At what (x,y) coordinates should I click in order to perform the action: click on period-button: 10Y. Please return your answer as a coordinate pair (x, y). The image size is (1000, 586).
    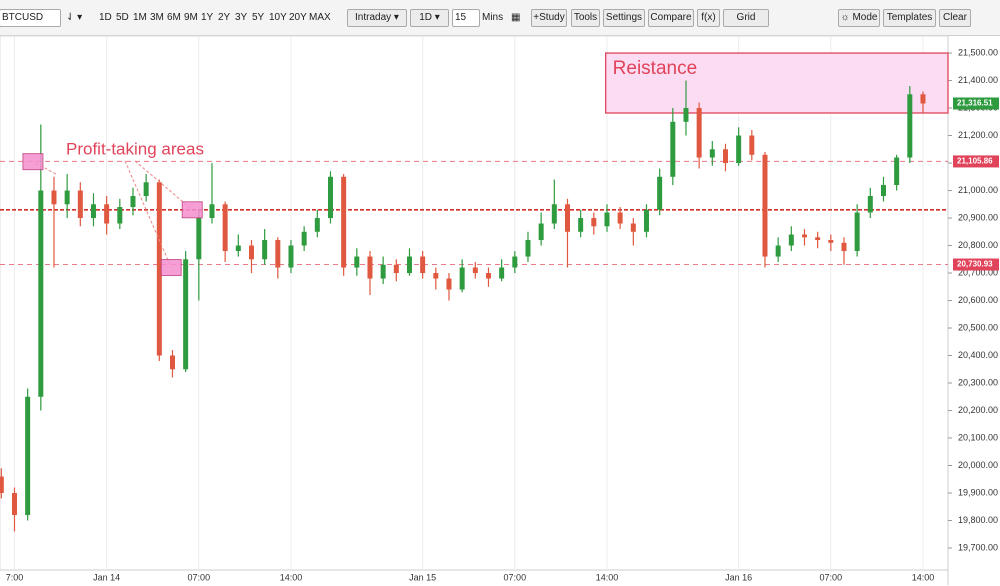
    Looking at the image, I should click on (278, 17).